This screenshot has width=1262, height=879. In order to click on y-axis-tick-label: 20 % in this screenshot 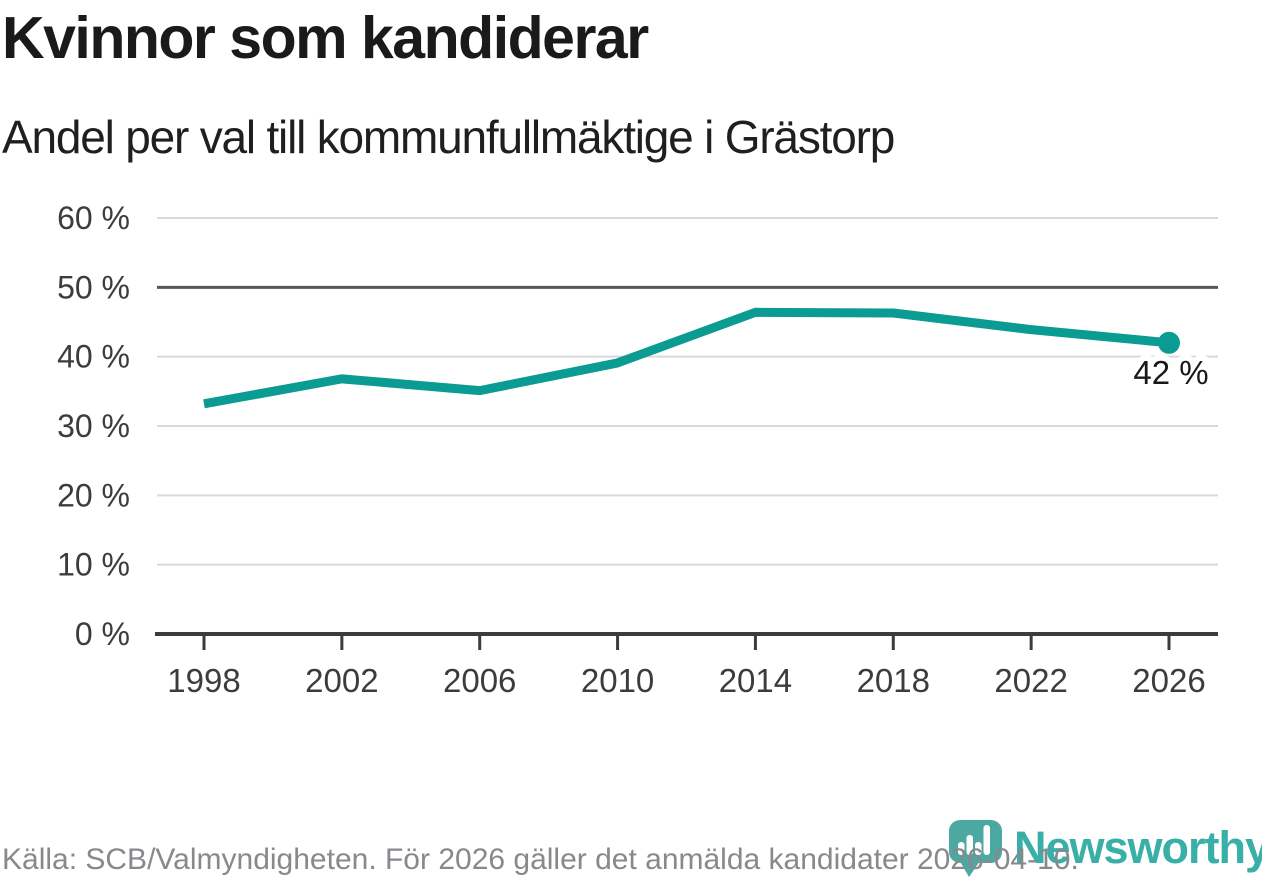, I will do `click(93, 495)`.